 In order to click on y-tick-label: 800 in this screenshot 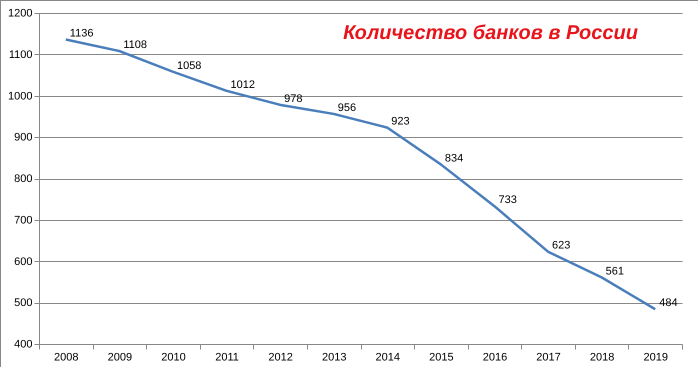, I will do `click(23, 179)`.